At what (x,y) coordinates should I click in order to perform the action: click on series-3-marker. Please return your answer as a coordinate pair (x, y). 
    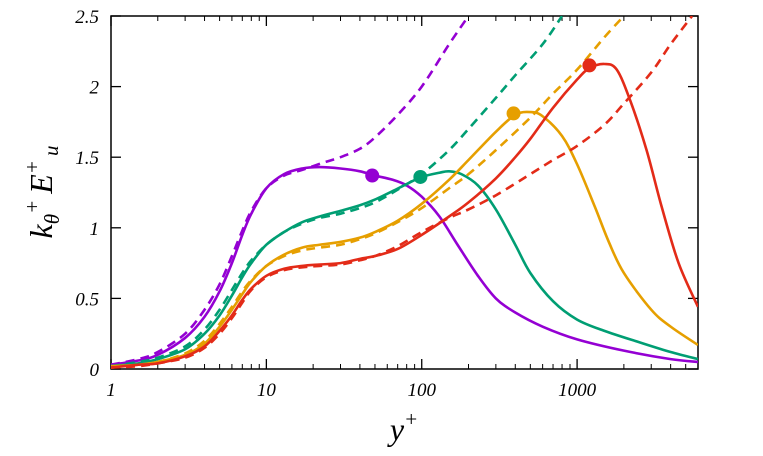
    Looking at the image, I should click on (513, 113).